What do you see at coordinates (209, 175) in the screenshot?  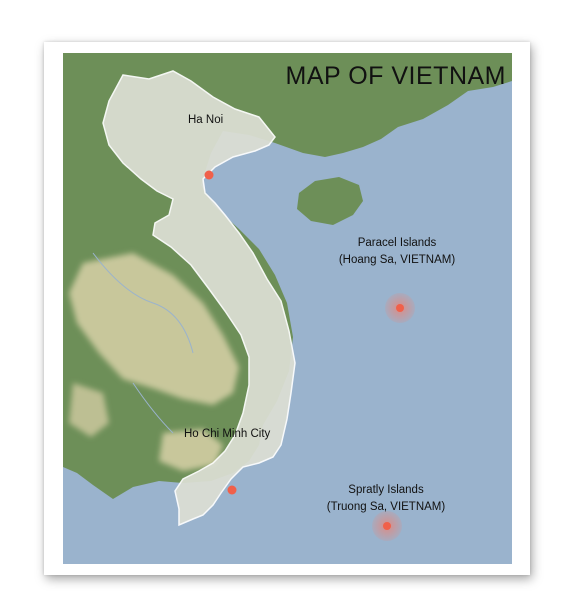 I see `hanoi-marker` at bounding box center [209, 175].